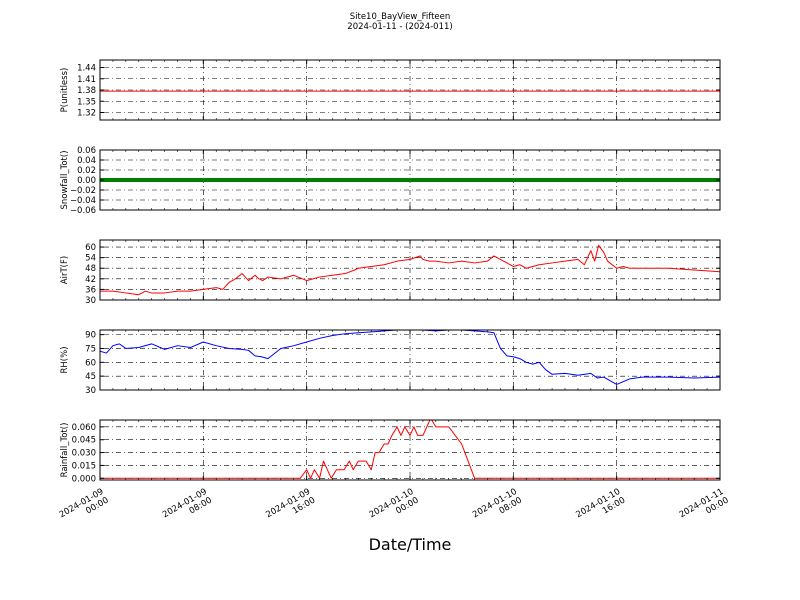 Image resolution: width=800 pixels, height=600 pixels. I want to click on x-tick-label: 2024-01-1000:00, so click(394, 508).